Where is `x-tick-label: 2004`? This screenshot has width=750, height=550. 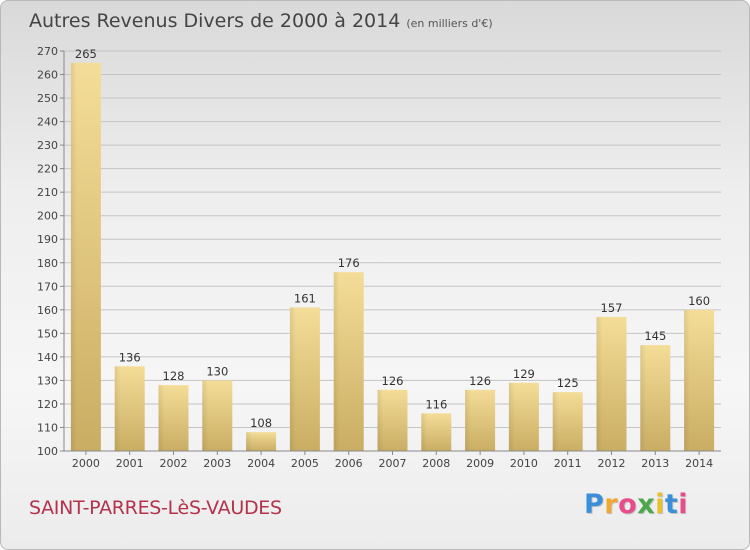 x-tick-label: 2004 is located at coordinates (261, 463).